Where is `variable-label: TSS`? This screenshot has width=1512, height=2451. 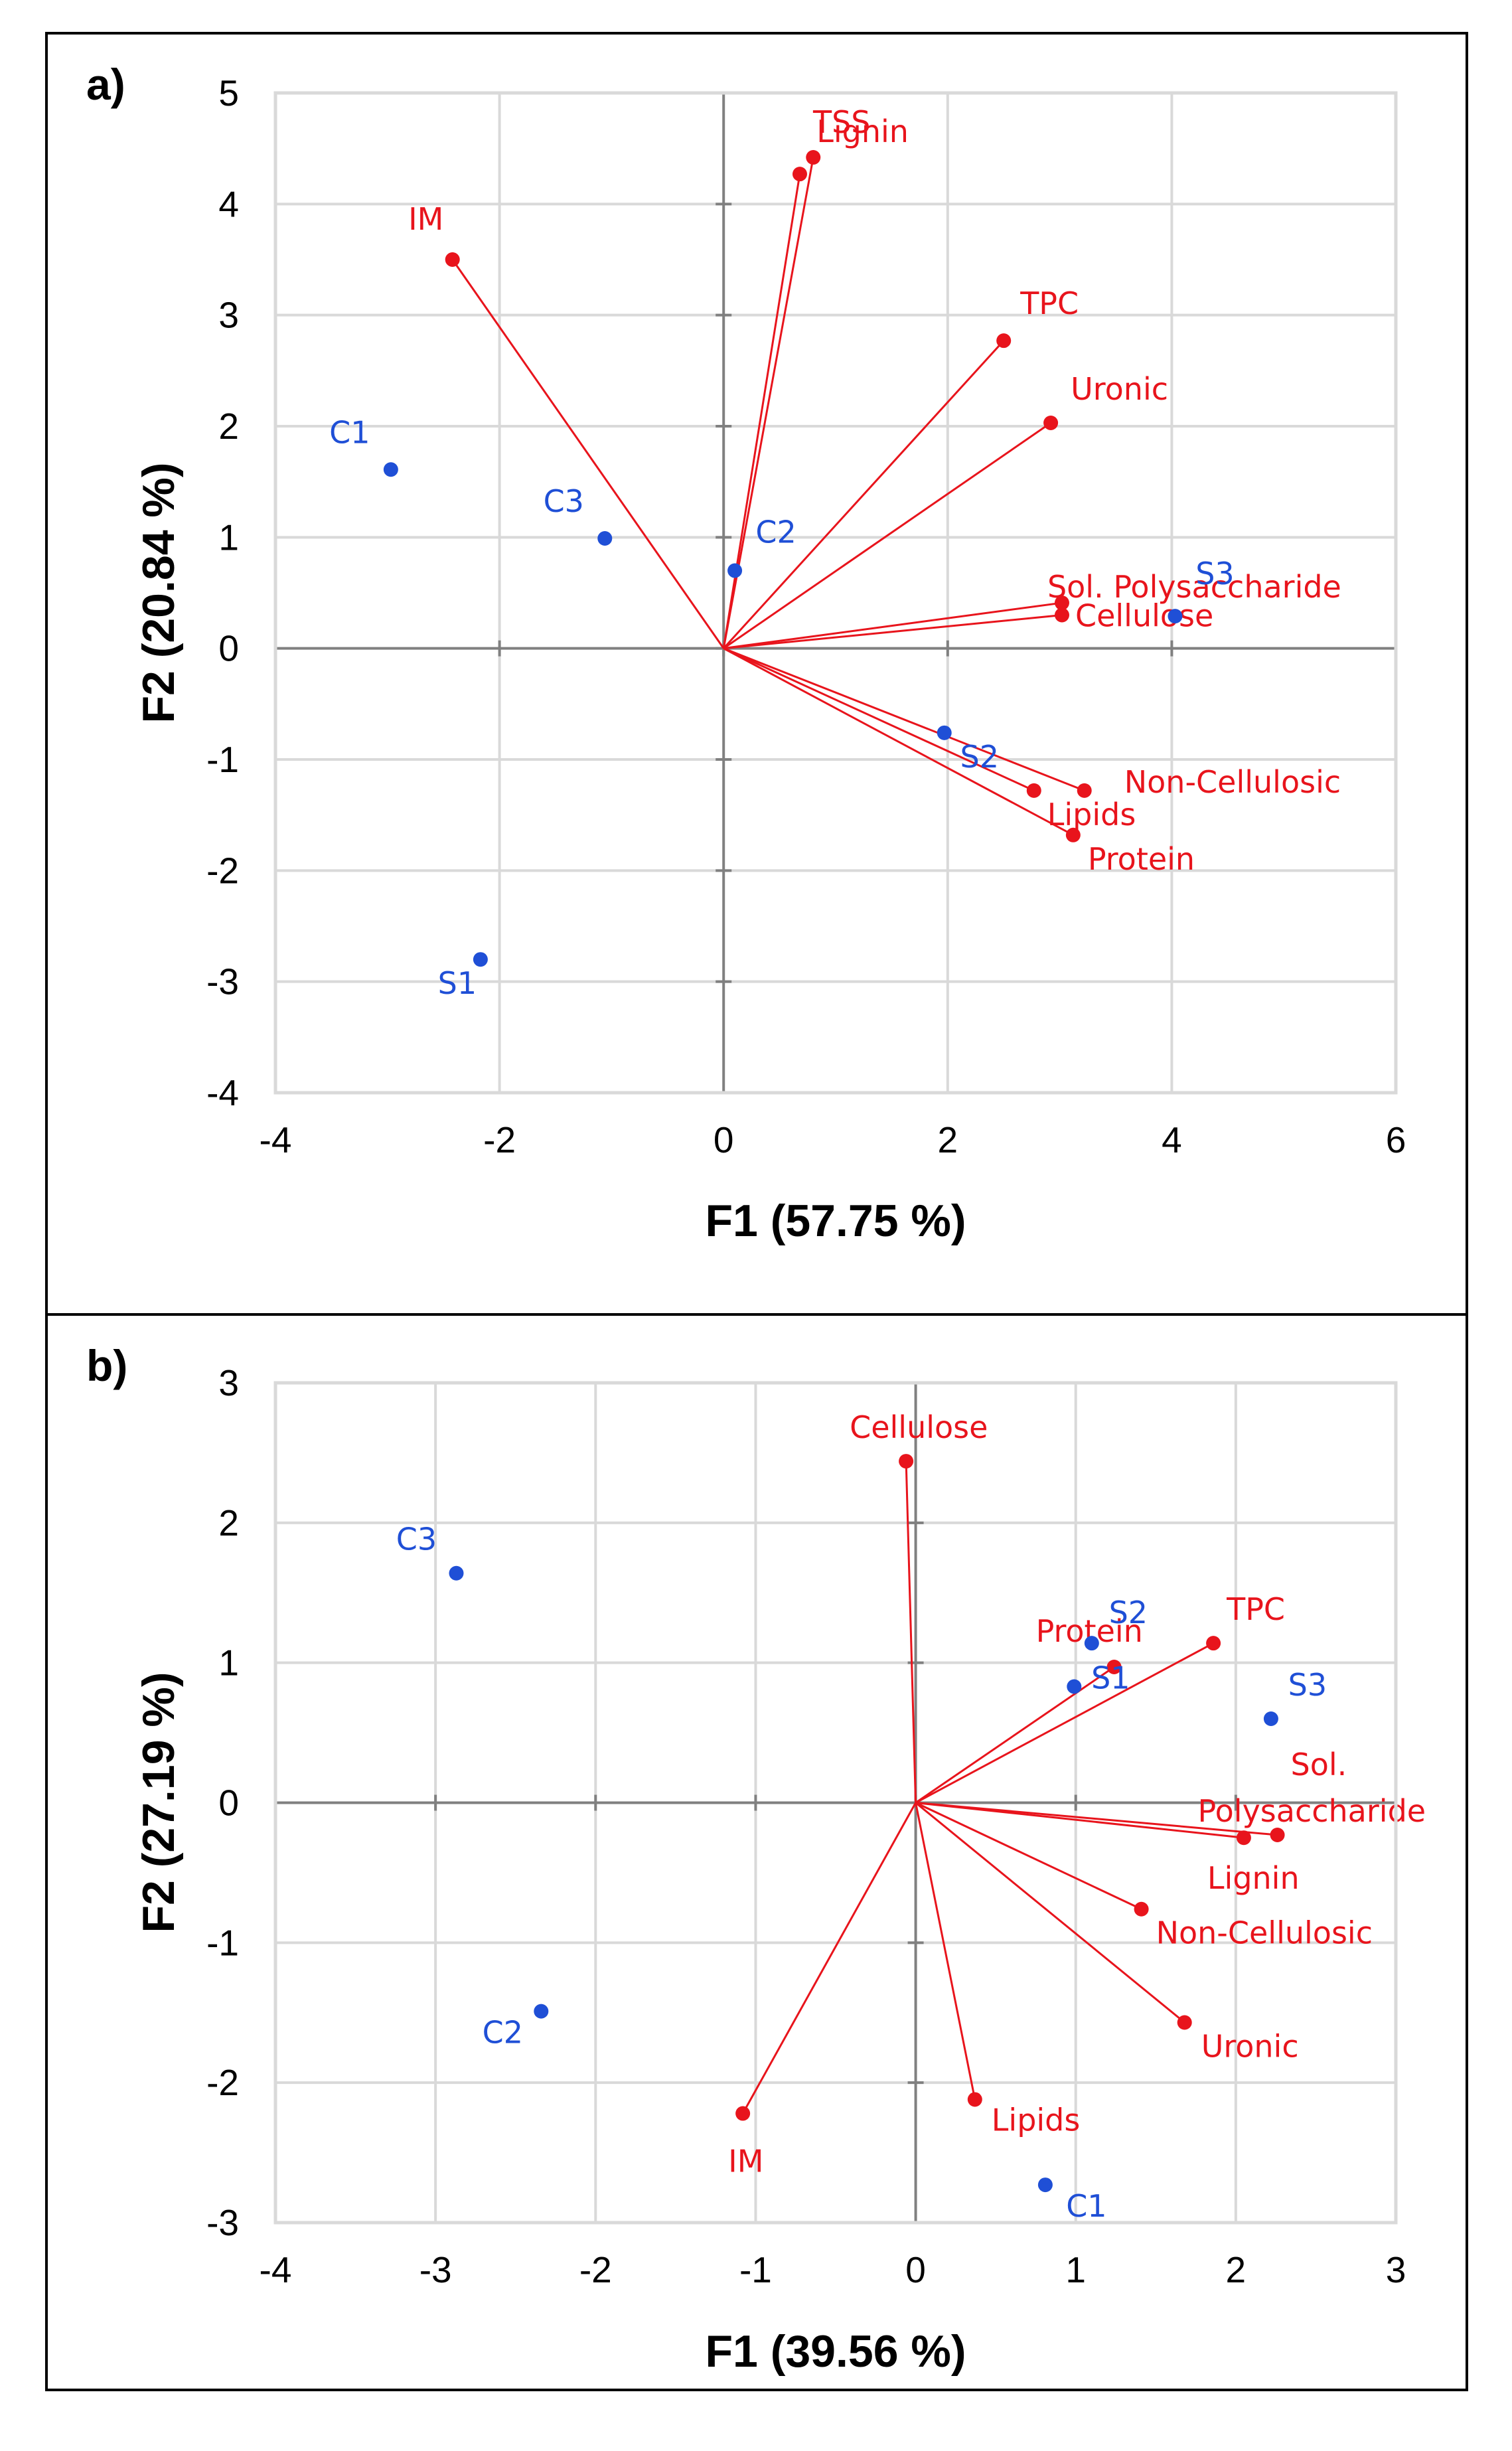
variable-label: TSS is located at coordinates (841, 122).